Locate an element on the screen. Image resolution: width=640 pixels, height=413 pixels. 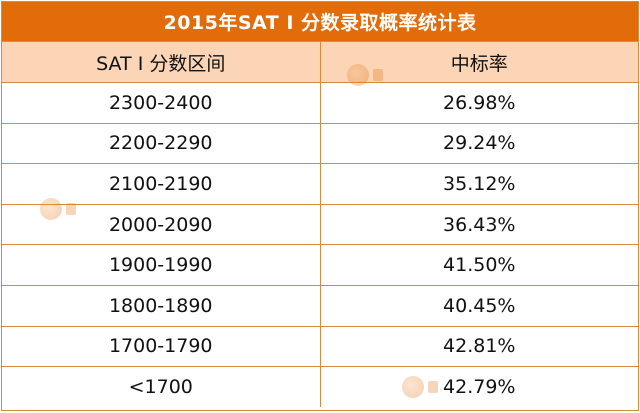
score-range-cell: 1900-1990 is located at coordinates (161, 265).